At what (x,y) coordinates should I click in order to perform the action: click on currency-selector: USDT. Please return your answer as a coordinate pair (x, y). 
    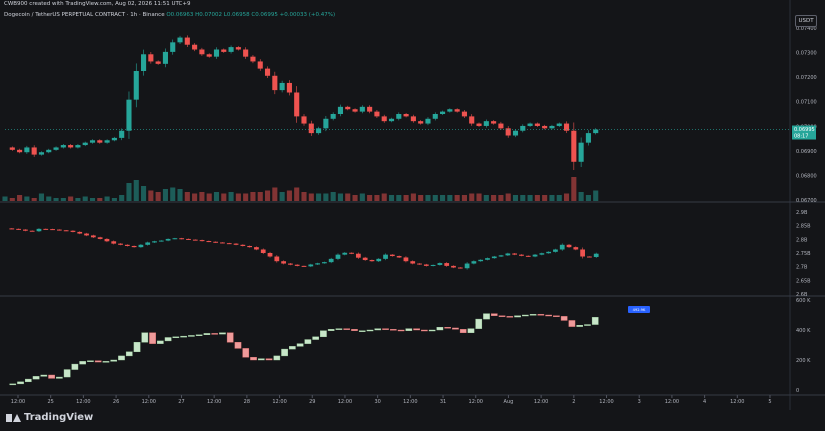
    Looking at the image, I should click on (806, 21).